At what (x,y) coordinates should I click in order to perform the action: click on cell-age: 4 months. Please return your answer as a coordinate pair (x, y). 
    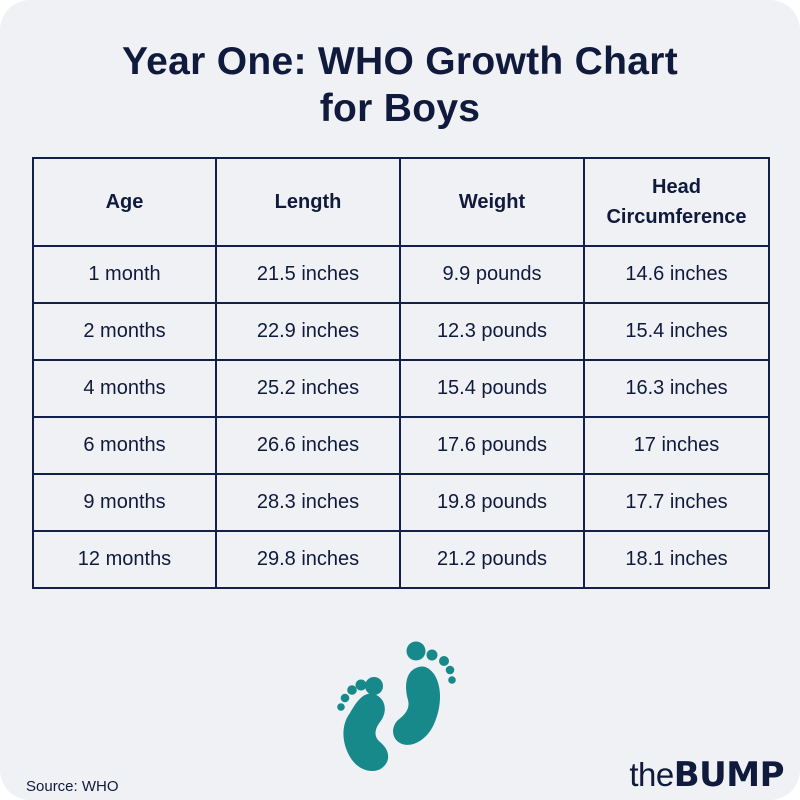
    Looking at the image, I should click on (124, 388).